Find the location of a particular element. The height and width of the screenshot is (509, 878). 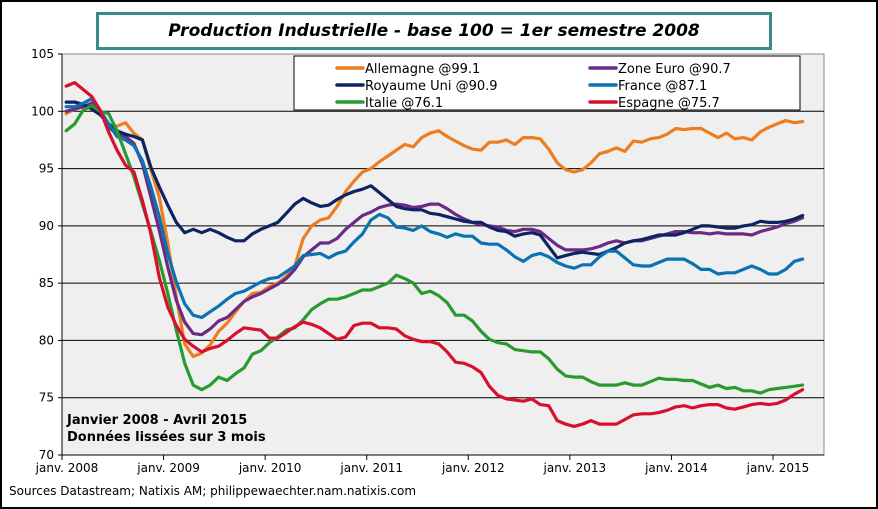

x-tick-label: janv. 2014 is located at coordinates (676, 468).